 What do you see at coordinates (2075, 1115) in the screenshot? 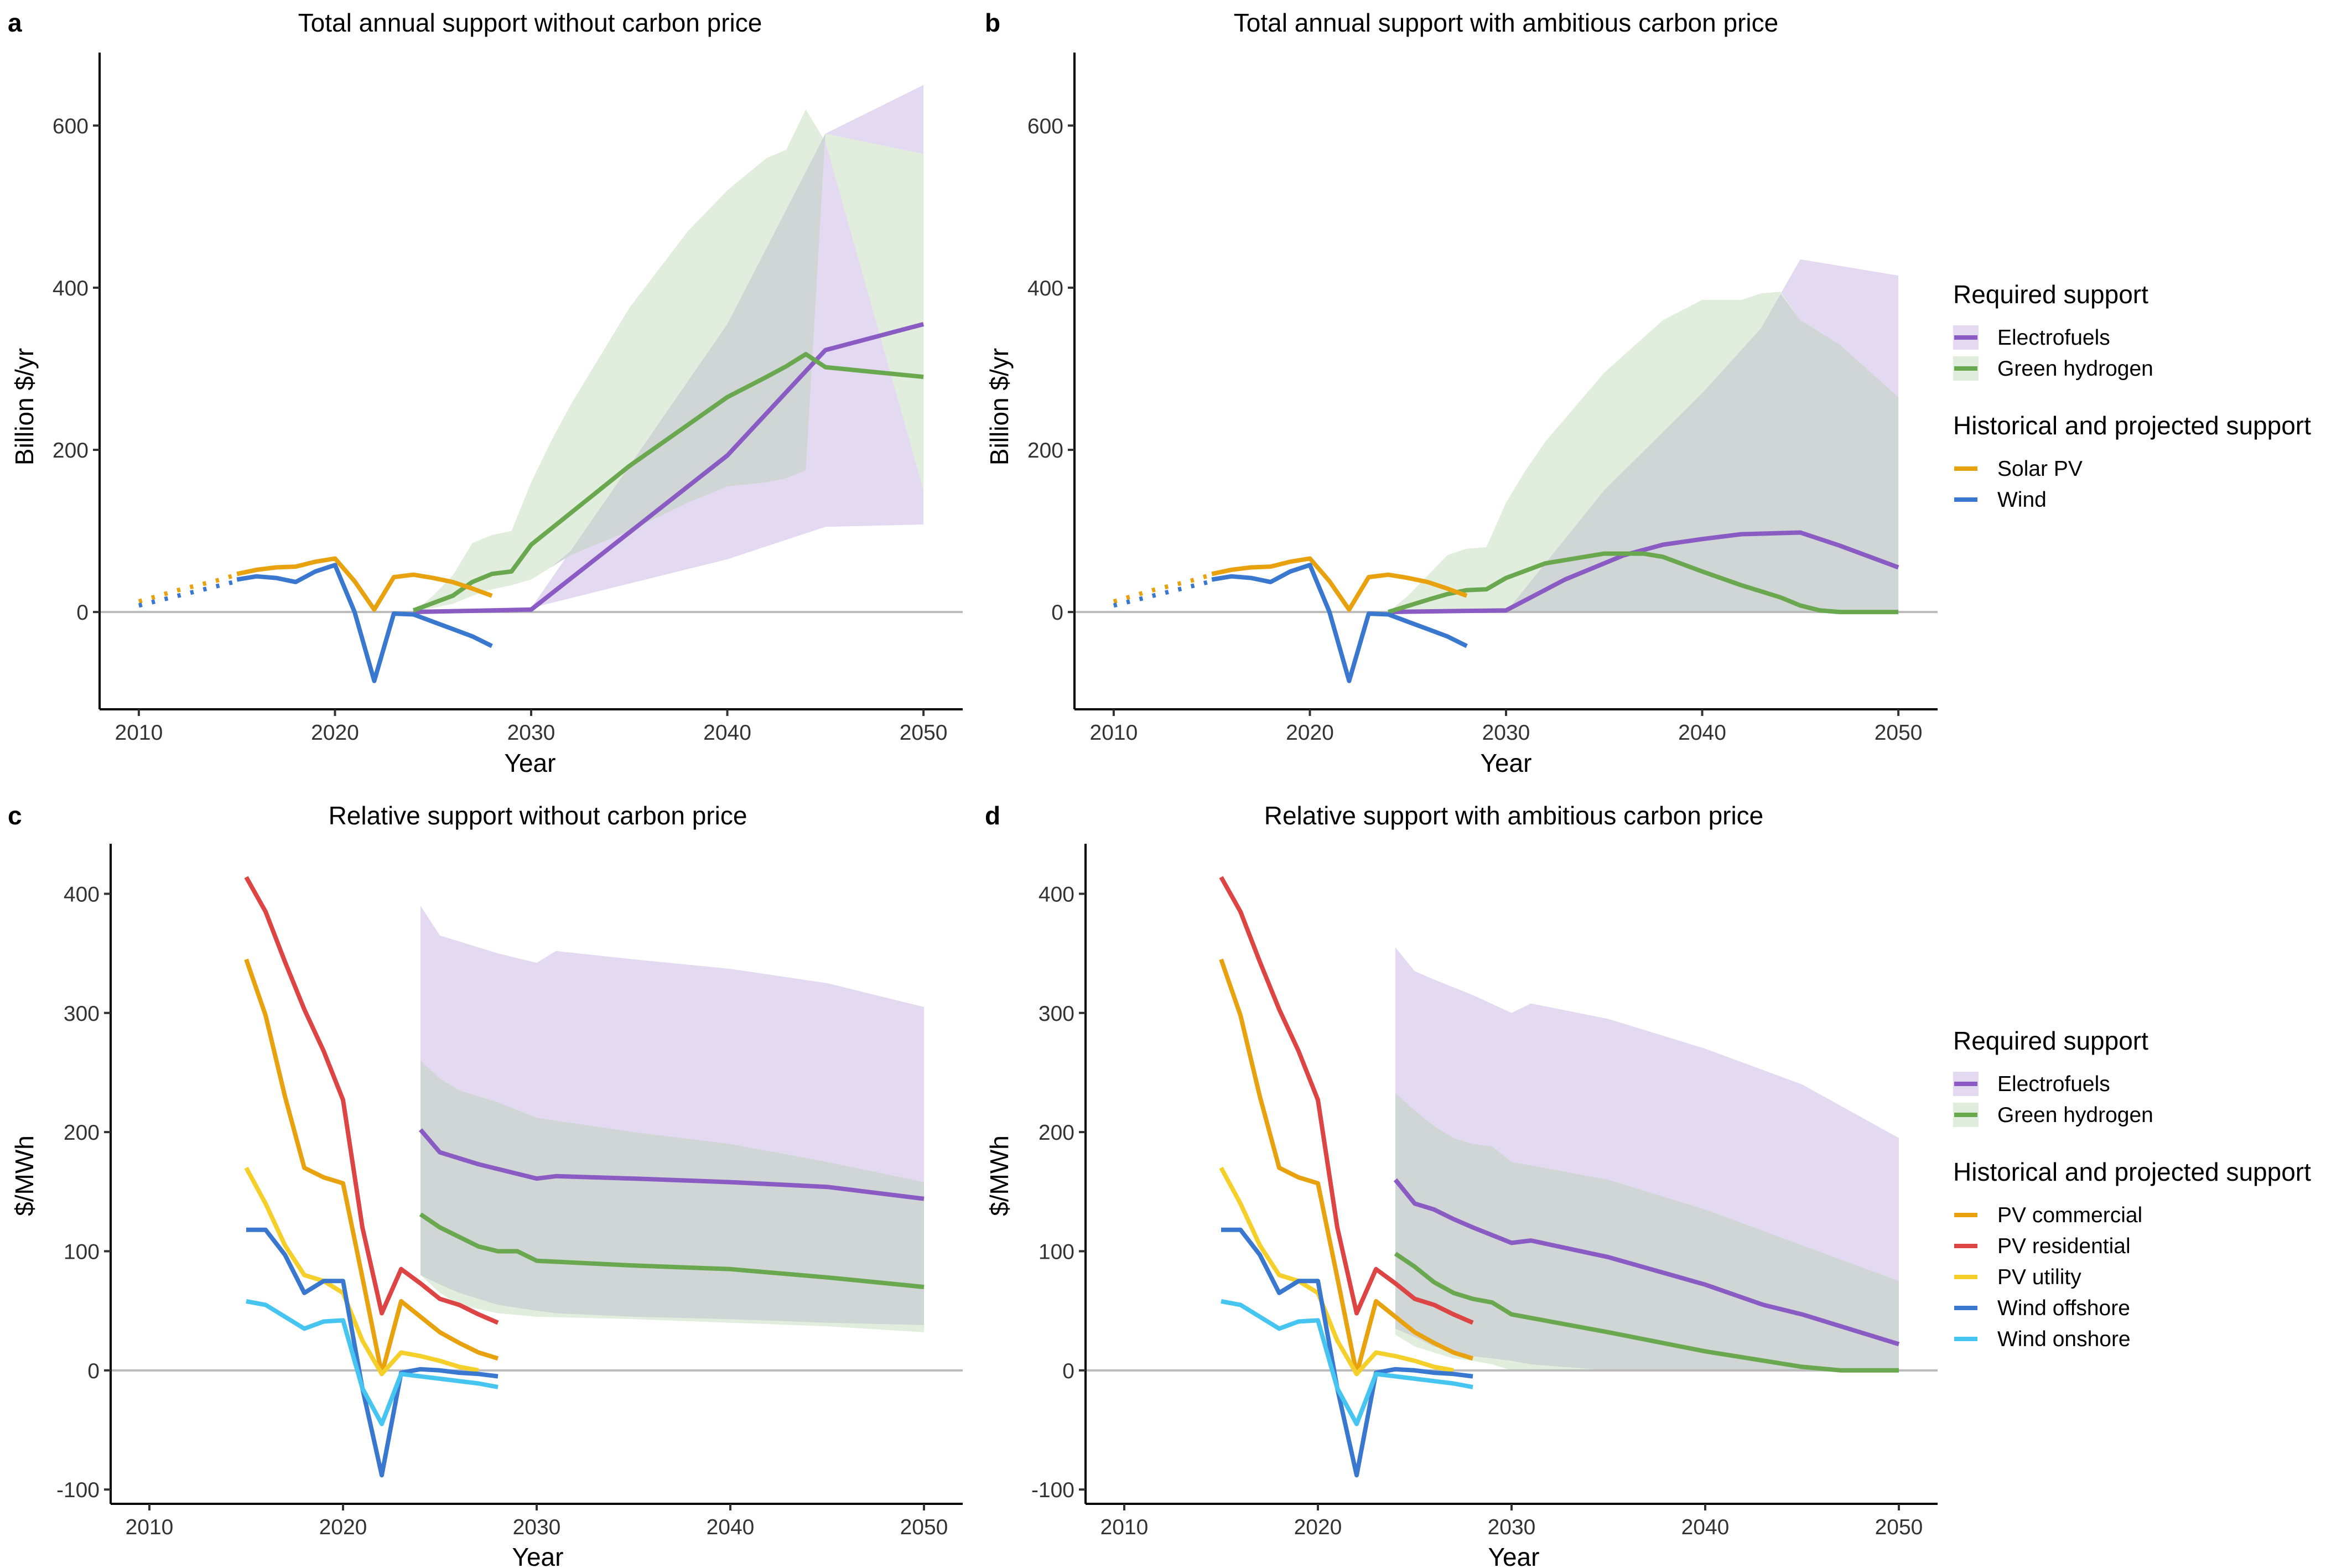
I see `legend-label-green-hydrogen-bottom: Green hydrogen` at bounding box center [2075, 1115].